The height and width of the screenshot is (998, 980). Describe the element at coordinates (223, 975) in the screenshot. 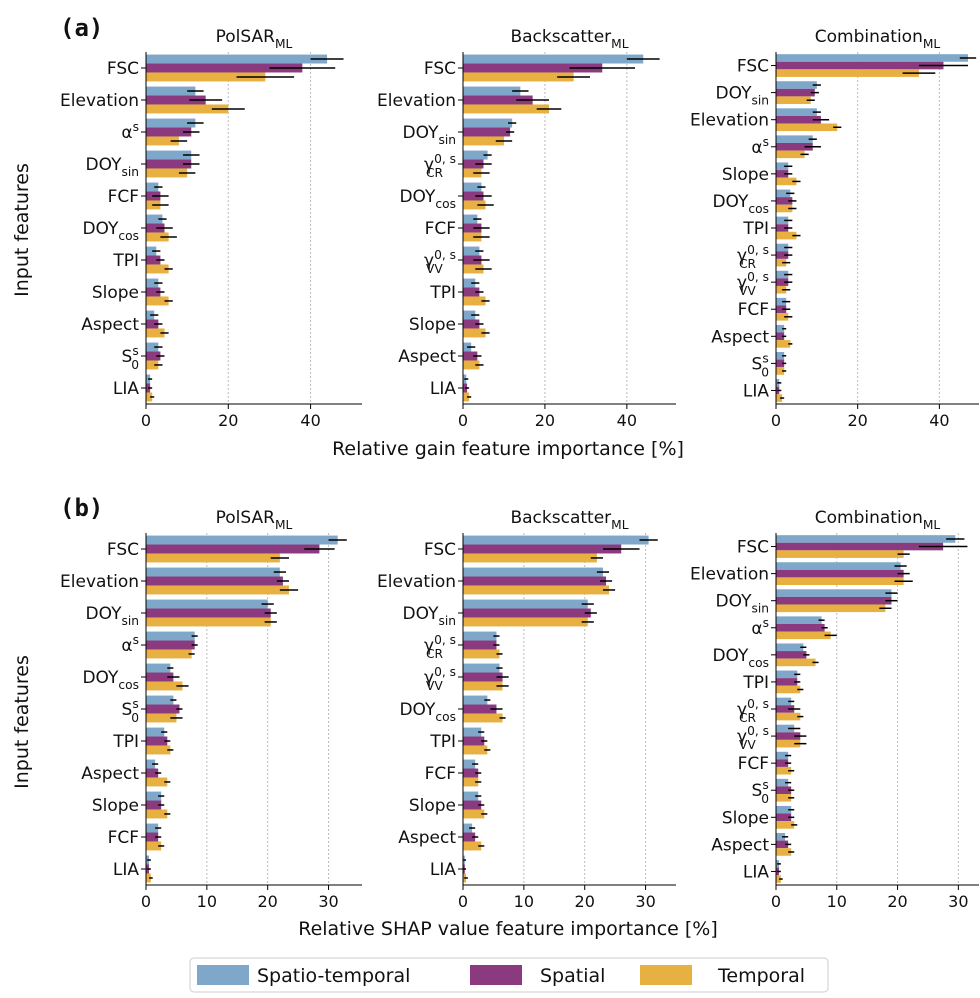

I see `legend-swatch` at that location.